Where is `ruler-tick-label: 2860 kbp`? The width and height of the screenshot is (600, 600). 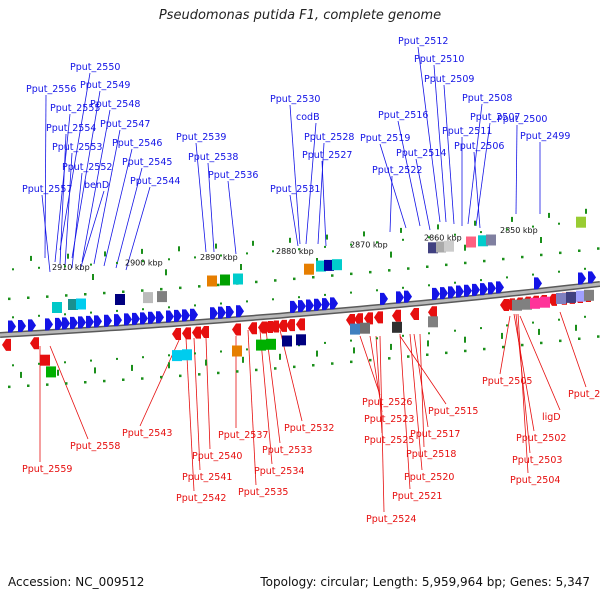
ruler-tick-label: 2860 kbp is located at coordinates (443, 238).